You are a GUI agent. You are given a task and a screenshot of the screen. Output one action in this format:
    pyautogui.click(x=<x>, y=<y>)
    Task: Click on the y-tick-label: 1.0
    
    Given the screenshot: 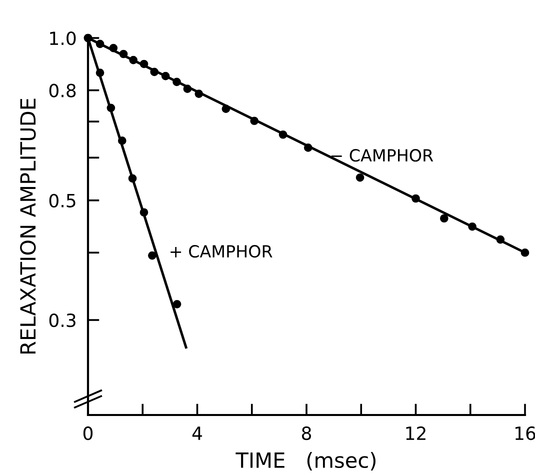 What is the action you would take?
    pyautogui.click(x=63, y=38)
    